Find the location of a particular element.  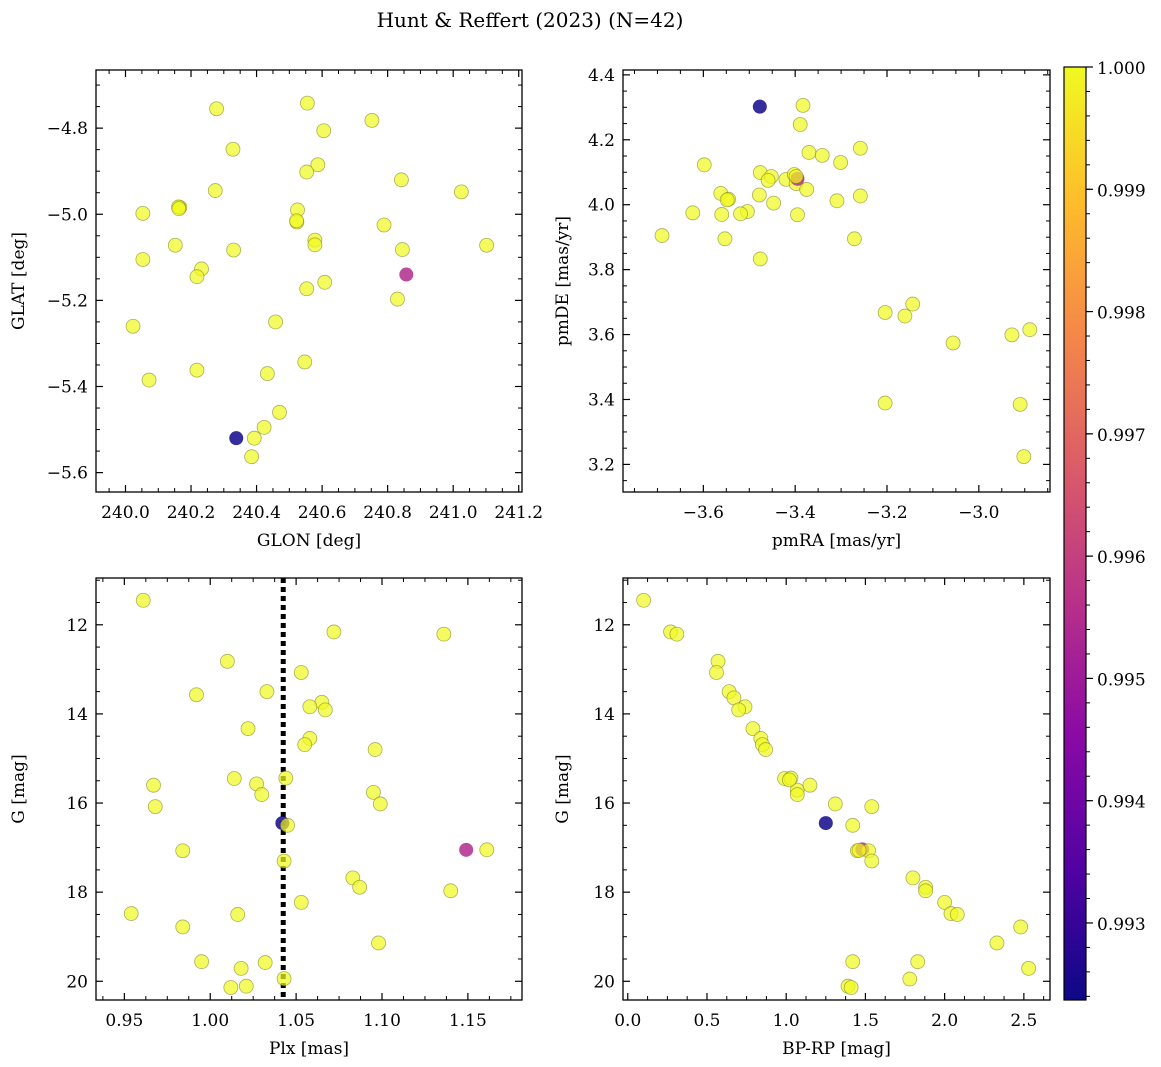

y-tick-label: −5.4 is located at coordinates (67, 388).